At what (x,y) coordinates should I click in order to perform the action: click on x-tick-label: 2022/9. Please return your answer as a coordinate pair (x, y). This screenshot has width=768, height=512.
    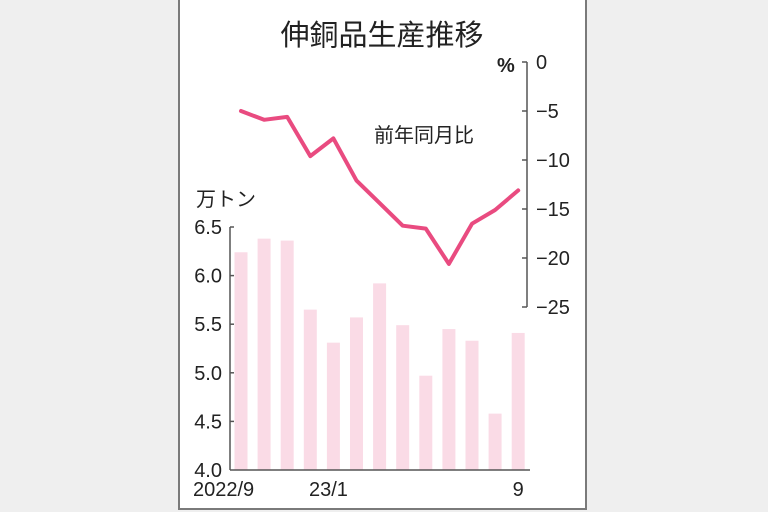
    Looking at the image, I should click on (223, 490).